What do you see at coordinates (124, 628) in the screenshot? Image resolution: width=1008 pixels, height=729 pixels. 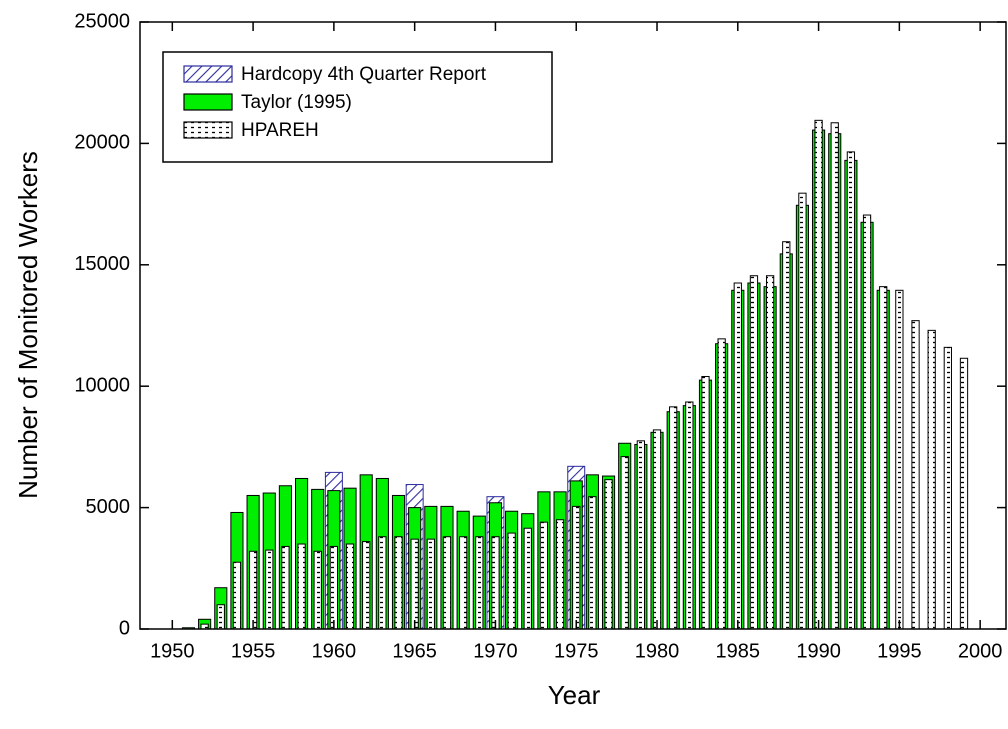 I see `y-tick-label: 0` at bounding box center [124, 628].